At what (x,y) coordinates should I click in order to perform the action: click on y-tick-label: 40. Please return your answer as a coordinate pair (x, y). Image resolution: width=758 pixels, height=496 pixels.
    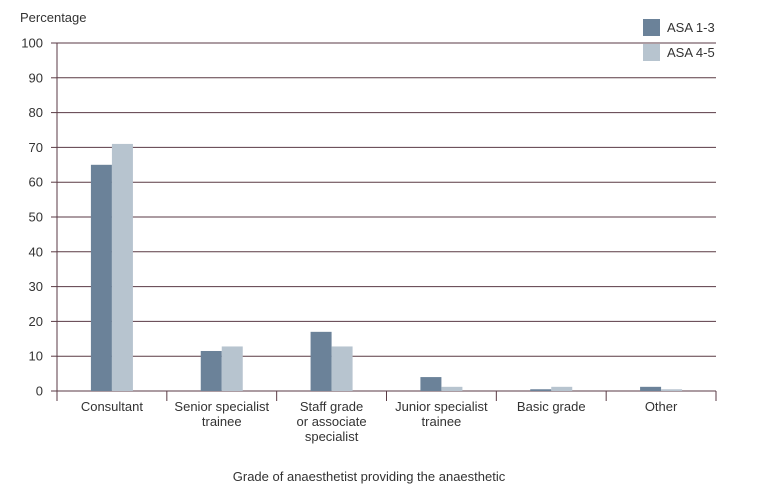
    Looking at the image, I should click on (36, 251).